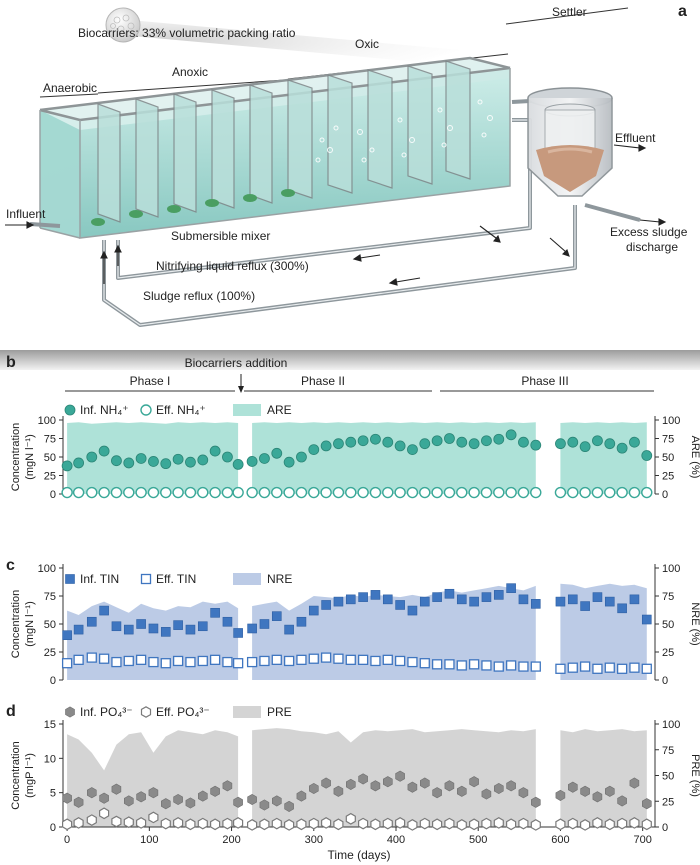 The image size is (700, 865). I want to click on x-tick-label: 400, so click(396, 840).